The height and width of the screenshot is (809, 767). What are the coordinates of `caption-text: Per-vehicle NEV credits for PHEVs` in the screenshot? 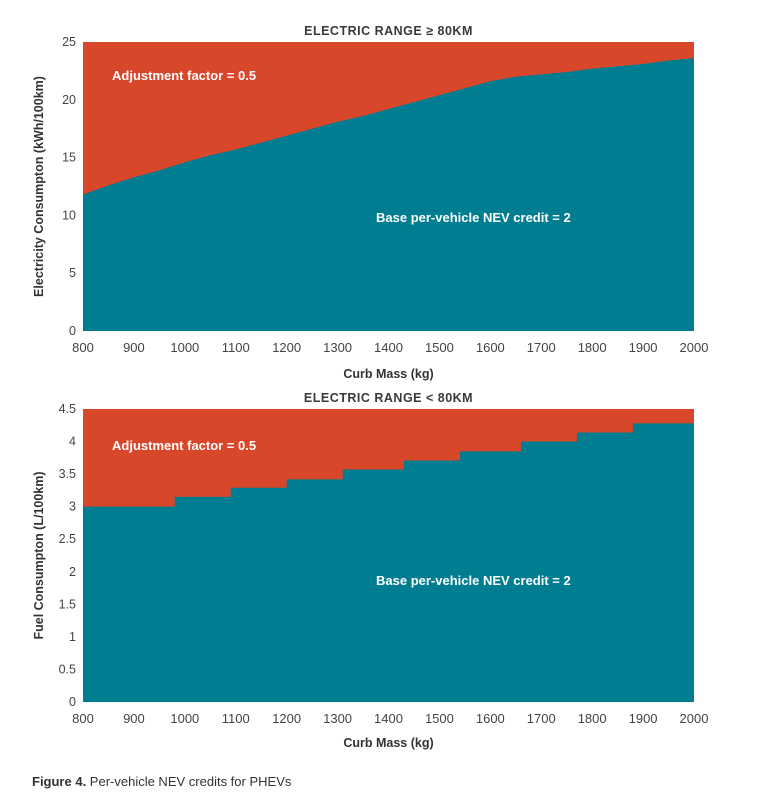 It's located at (189, 781).